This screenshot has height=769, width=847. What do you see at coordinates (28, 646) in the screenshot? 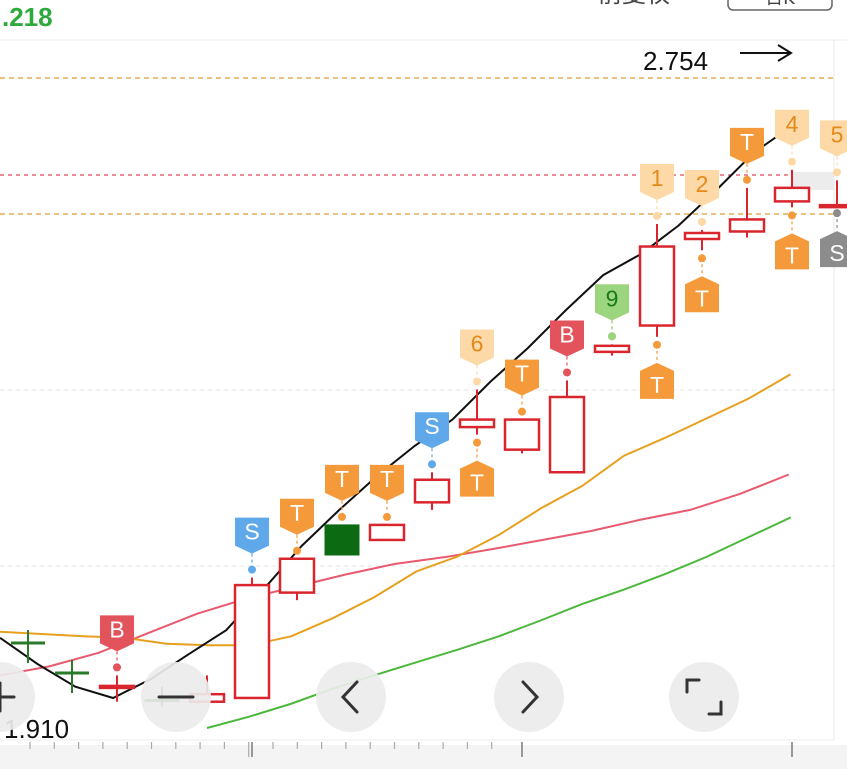
I see `doji-cross` at bounding box center [28, 646].